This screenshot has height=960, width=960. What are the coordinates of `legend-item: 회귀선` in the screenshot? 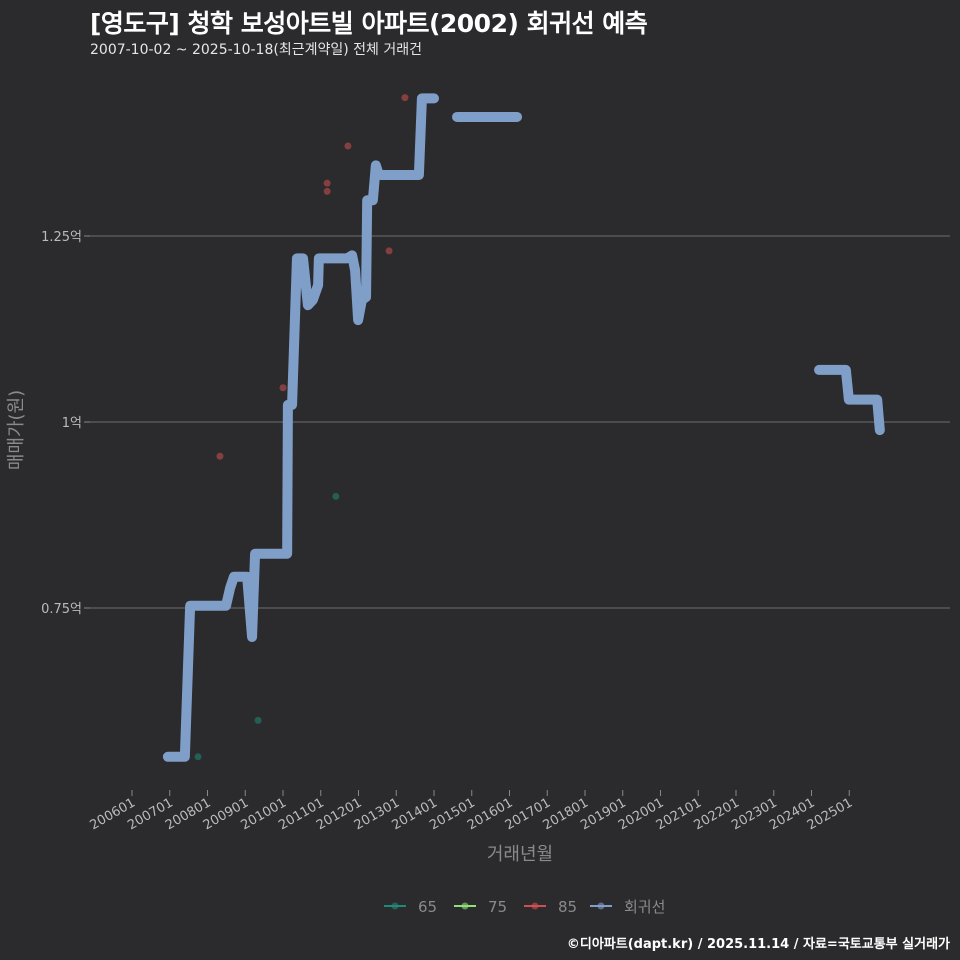 It's located at (627, 907).